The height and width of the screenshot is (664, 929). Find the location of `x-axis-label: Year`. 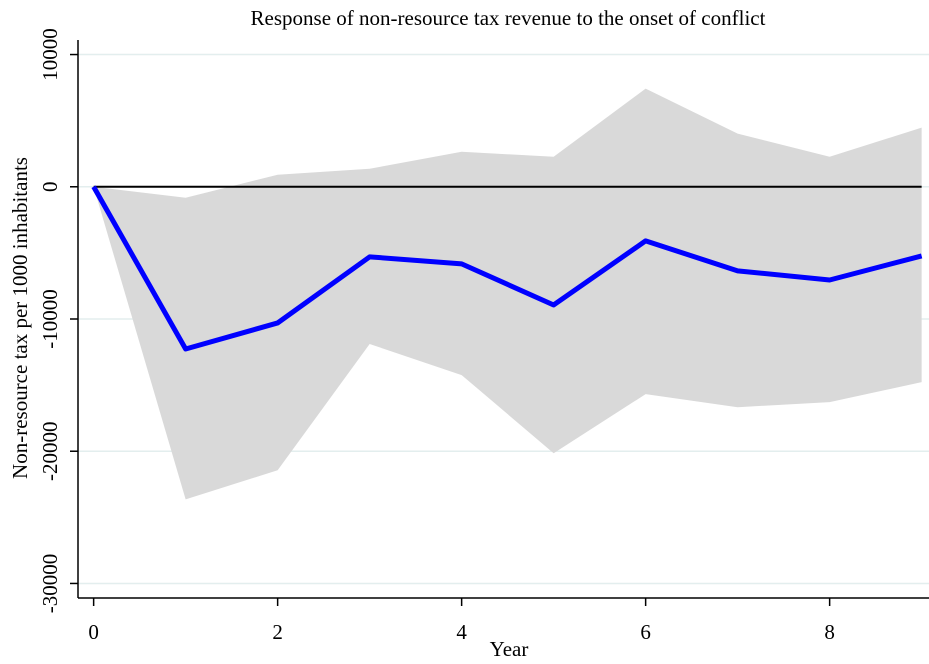

x-axis-label: Year is located at coordinates (509, 649).